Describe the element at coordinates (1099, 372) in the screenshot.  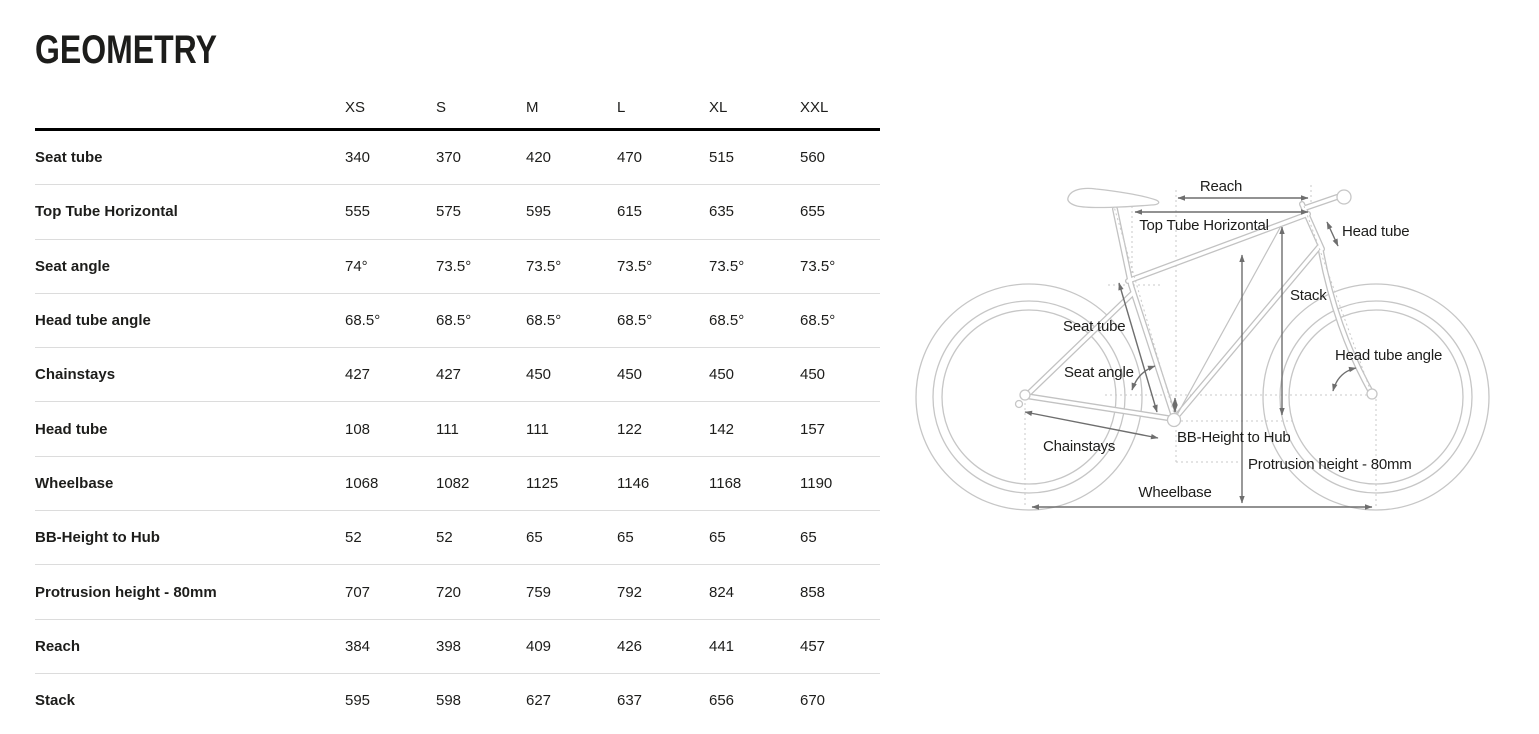
I see `diagram-label-seat-angle: Seat angle` at that location.